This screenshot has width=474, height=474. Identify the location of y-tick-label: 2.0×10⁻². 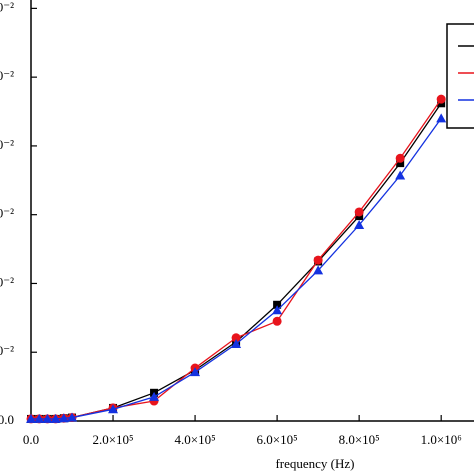
(7, 281).